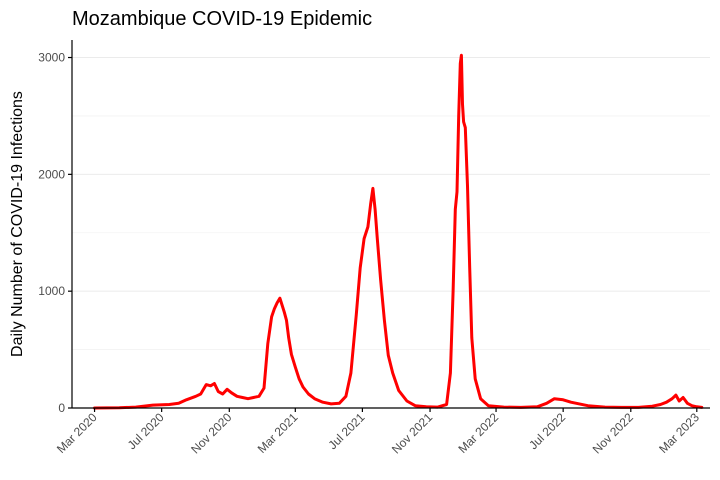  I want to click on x-tick-label: Mar 2020, so click(77, 433).